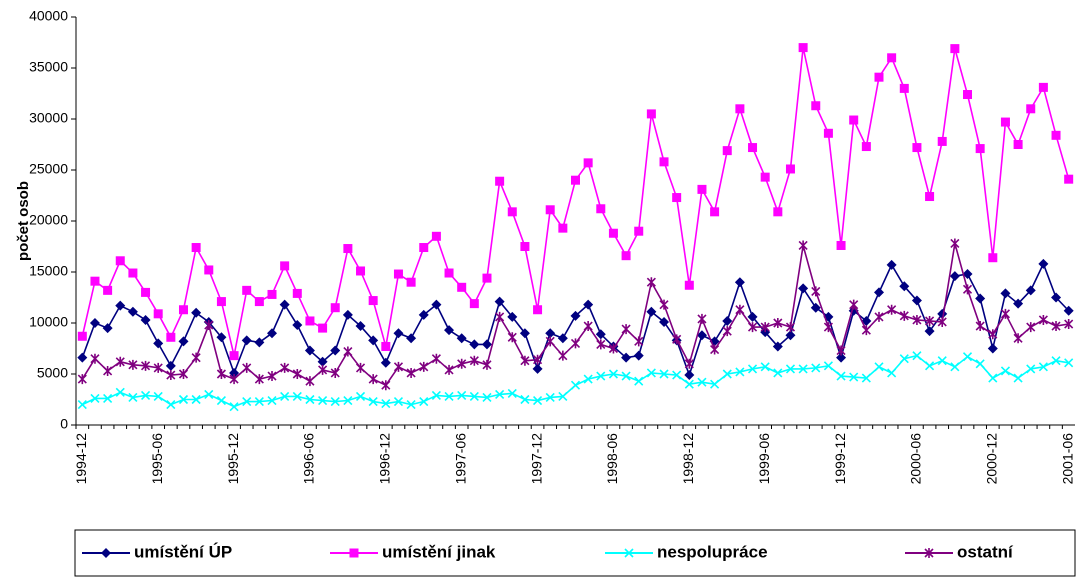 This screenshot has width=1083, height=577. What do you see at coordinates (439, 551) in the screenshot?
I see `legend-label: umístění jinak` at bounding box center [439, 551].